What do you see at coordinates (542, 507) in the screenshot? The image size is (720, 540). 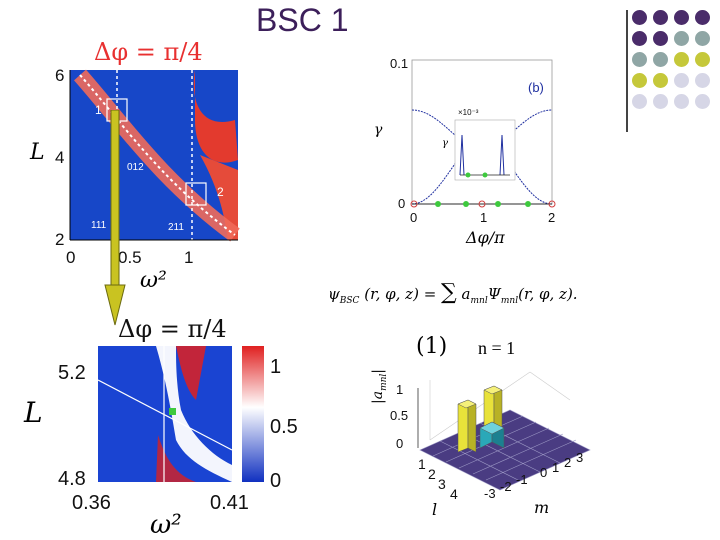 I see `bar-ylabel: m` at bounding box center [542, 507].